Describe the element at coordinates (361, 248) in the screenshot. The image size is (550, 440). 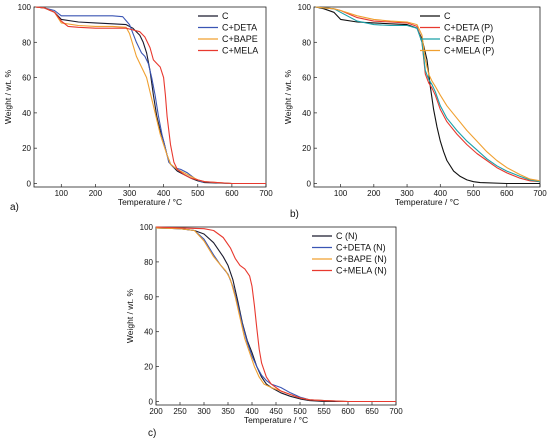
I see `legend-label: C+DETA (N)` at that location.